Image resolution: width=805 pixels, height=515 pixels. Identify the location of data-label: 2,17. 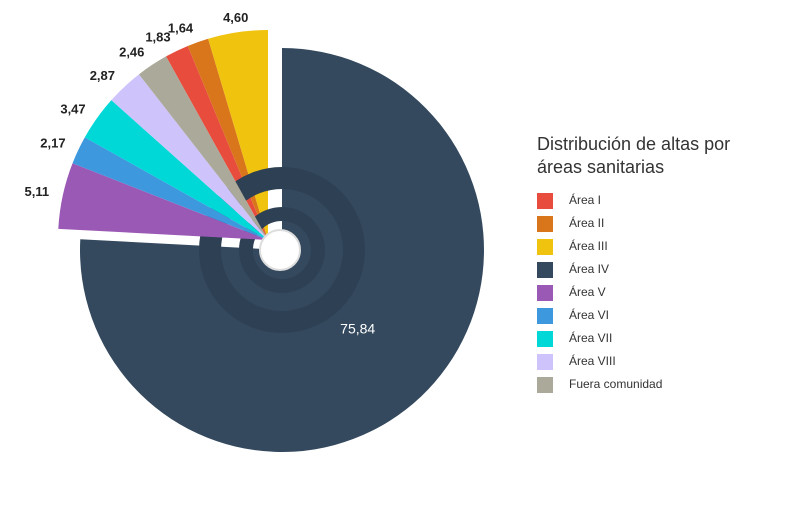
(52, 143).